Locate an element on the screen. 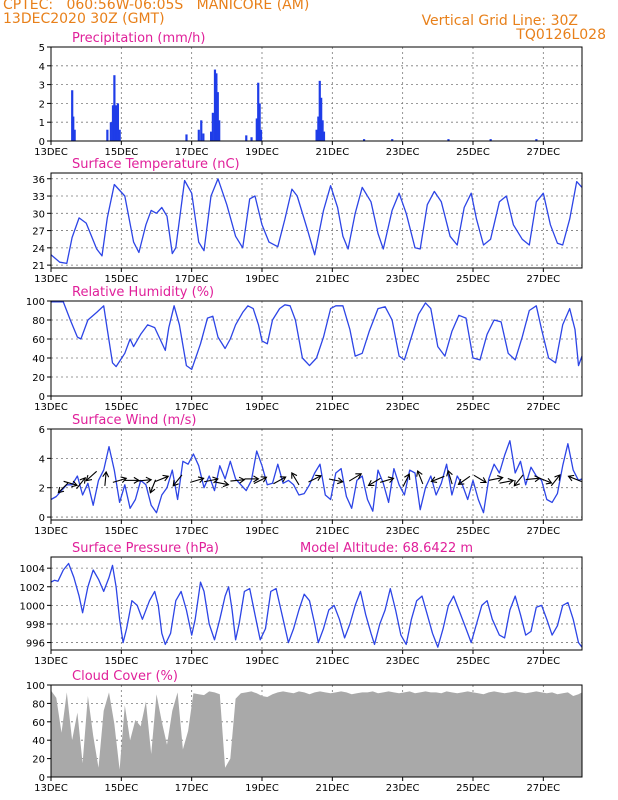 The width and height of the screenshot is (618, 800). model-altitude-label: Model Altitude: 68.6422 m is located at coordinates (386, 548).